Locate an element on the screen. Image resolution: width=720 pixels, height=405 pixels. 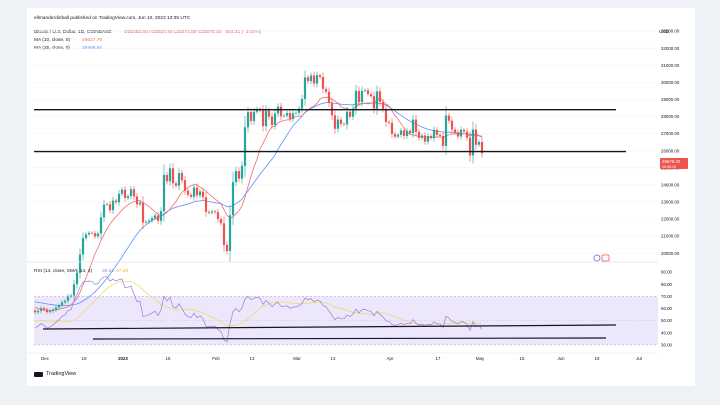
last-price-countdown: 10:46:19 is located at coordinates (669, 167).